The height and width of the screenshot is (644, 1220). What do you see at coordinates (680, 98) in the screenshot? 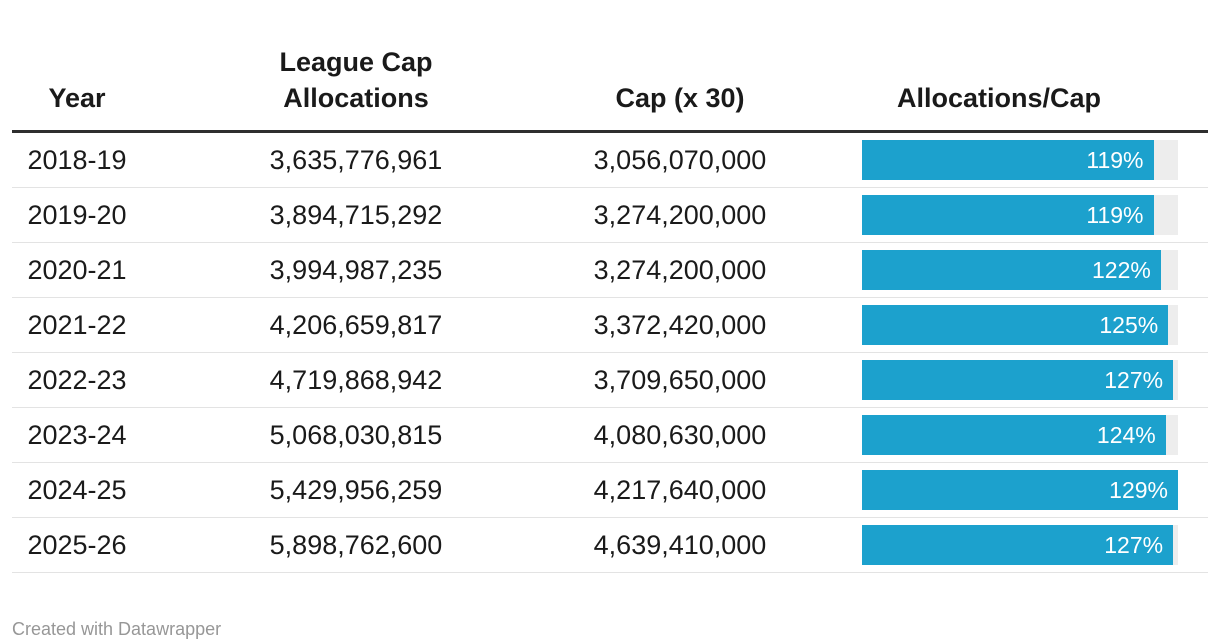
I see `col-header-cap: Cap (x 30)` at bounding box center [680, 98].